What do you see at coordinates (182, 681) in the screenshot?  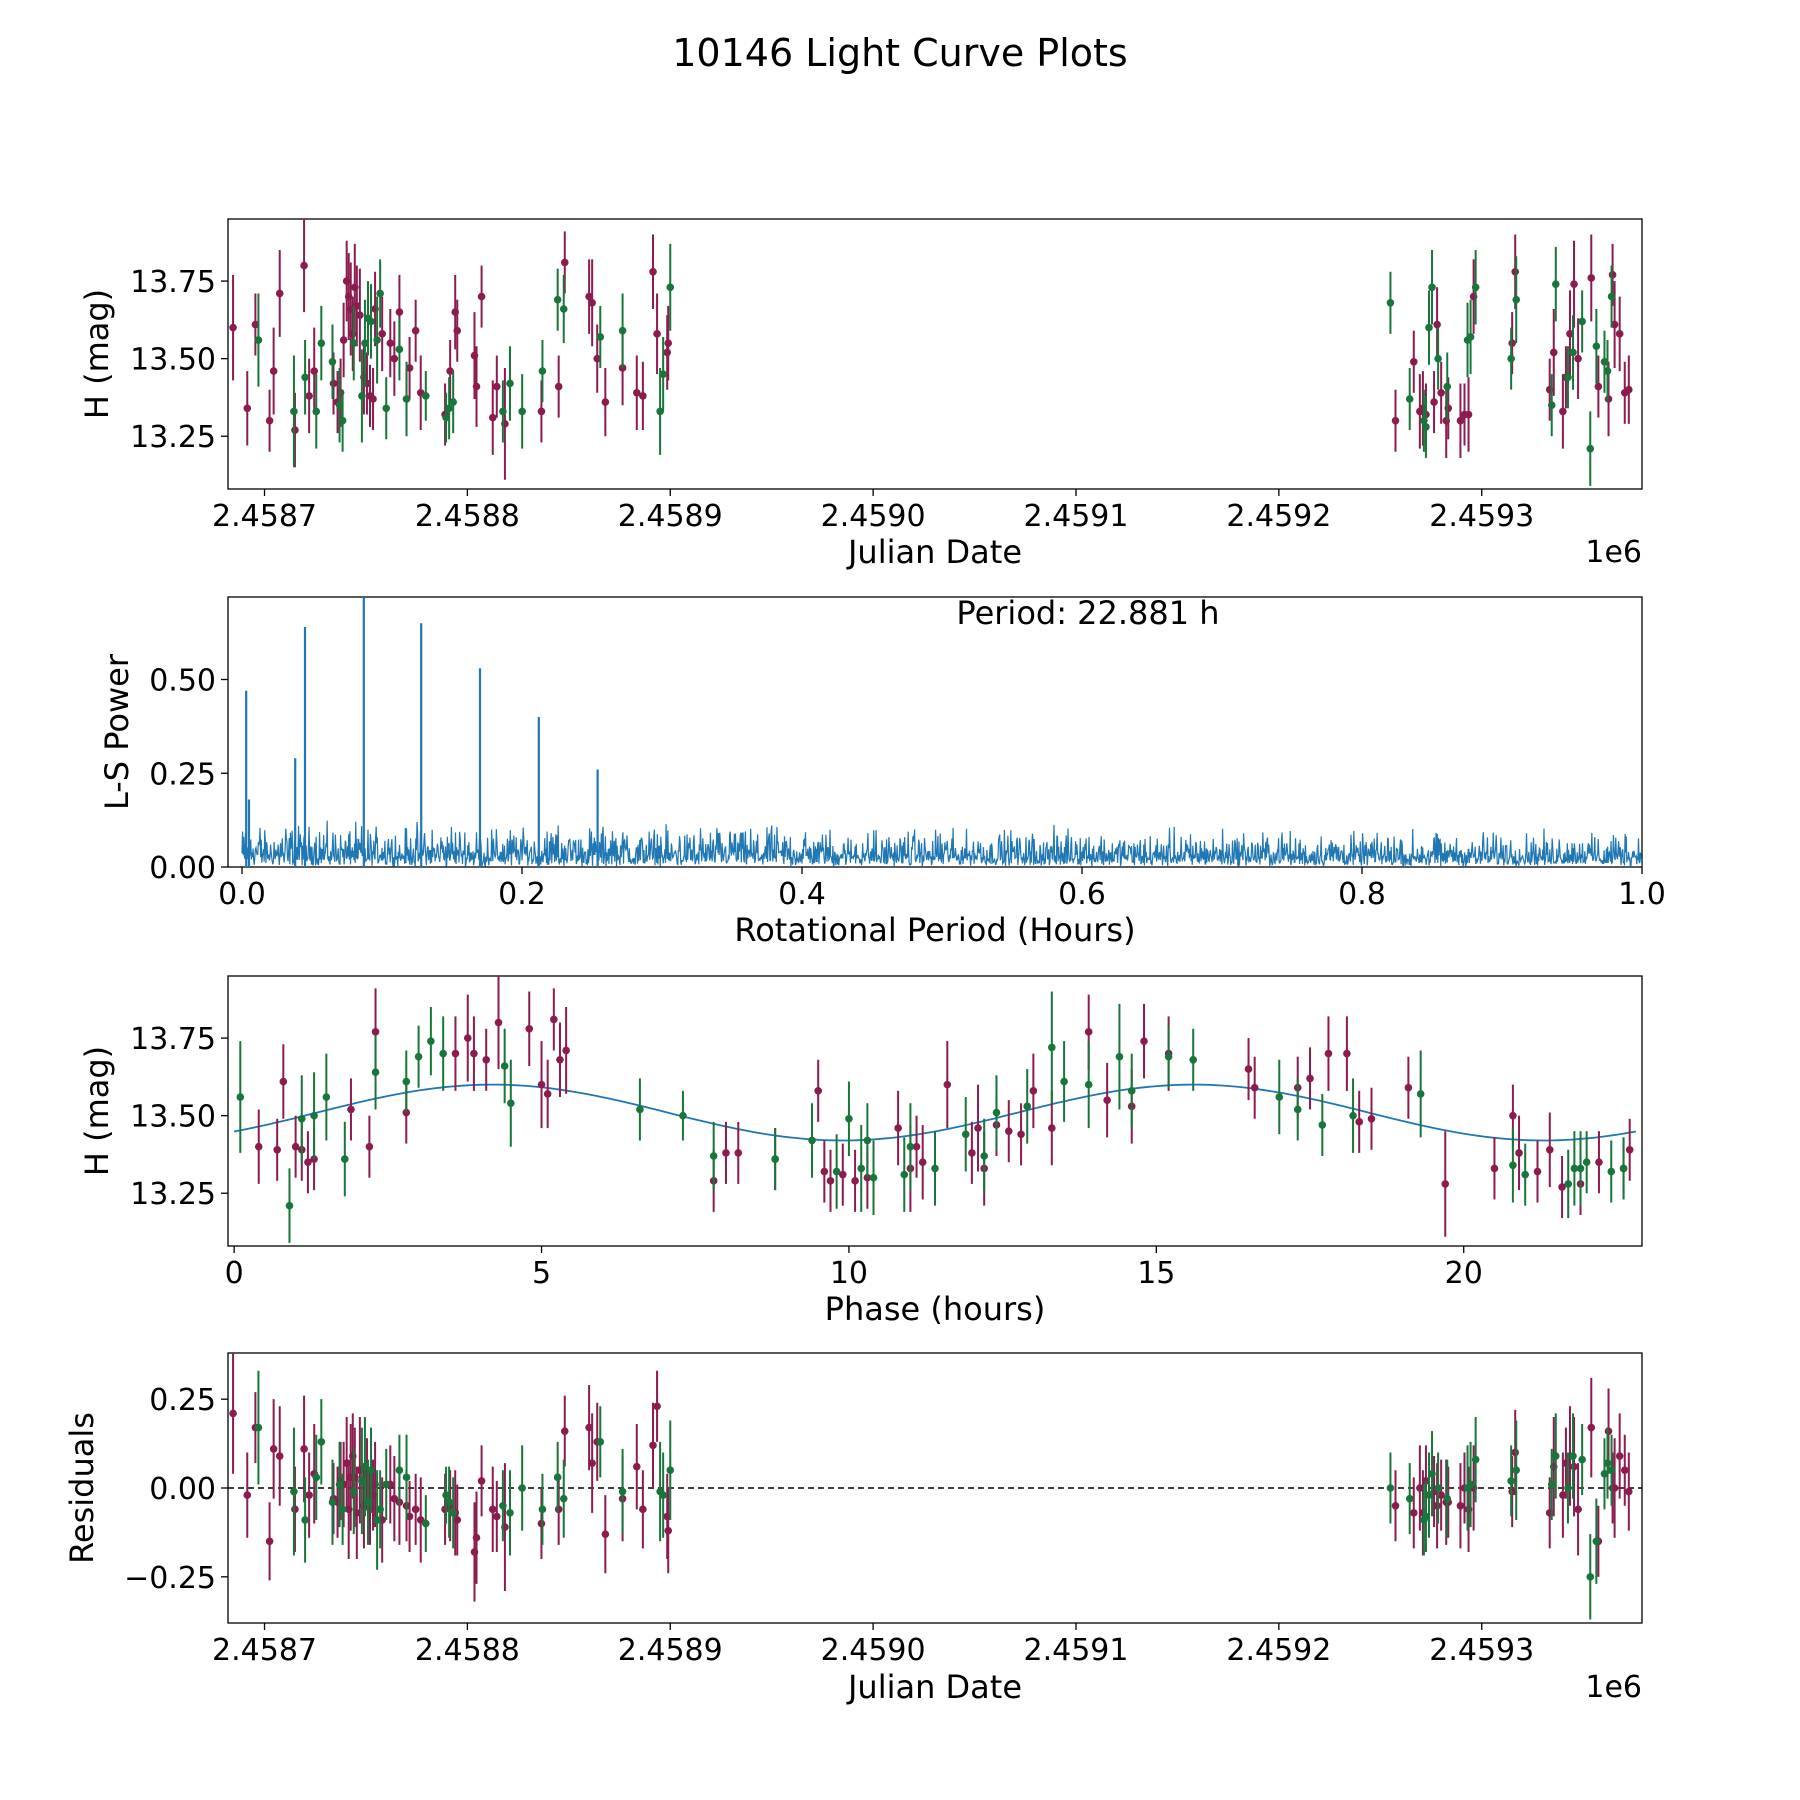 I see `y-tick-label: 0.50` at bounding box center [182, 681].